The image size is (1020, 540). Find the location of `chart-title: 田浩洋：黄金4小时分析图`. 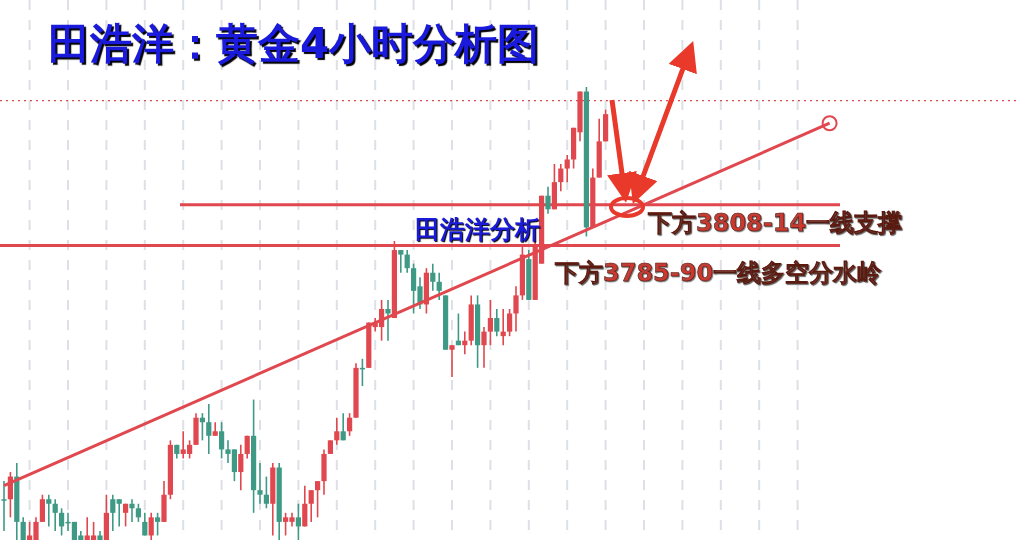

chart-title: 田浩洋：黄金4小时分析图 is located at coordinates (294, 43).